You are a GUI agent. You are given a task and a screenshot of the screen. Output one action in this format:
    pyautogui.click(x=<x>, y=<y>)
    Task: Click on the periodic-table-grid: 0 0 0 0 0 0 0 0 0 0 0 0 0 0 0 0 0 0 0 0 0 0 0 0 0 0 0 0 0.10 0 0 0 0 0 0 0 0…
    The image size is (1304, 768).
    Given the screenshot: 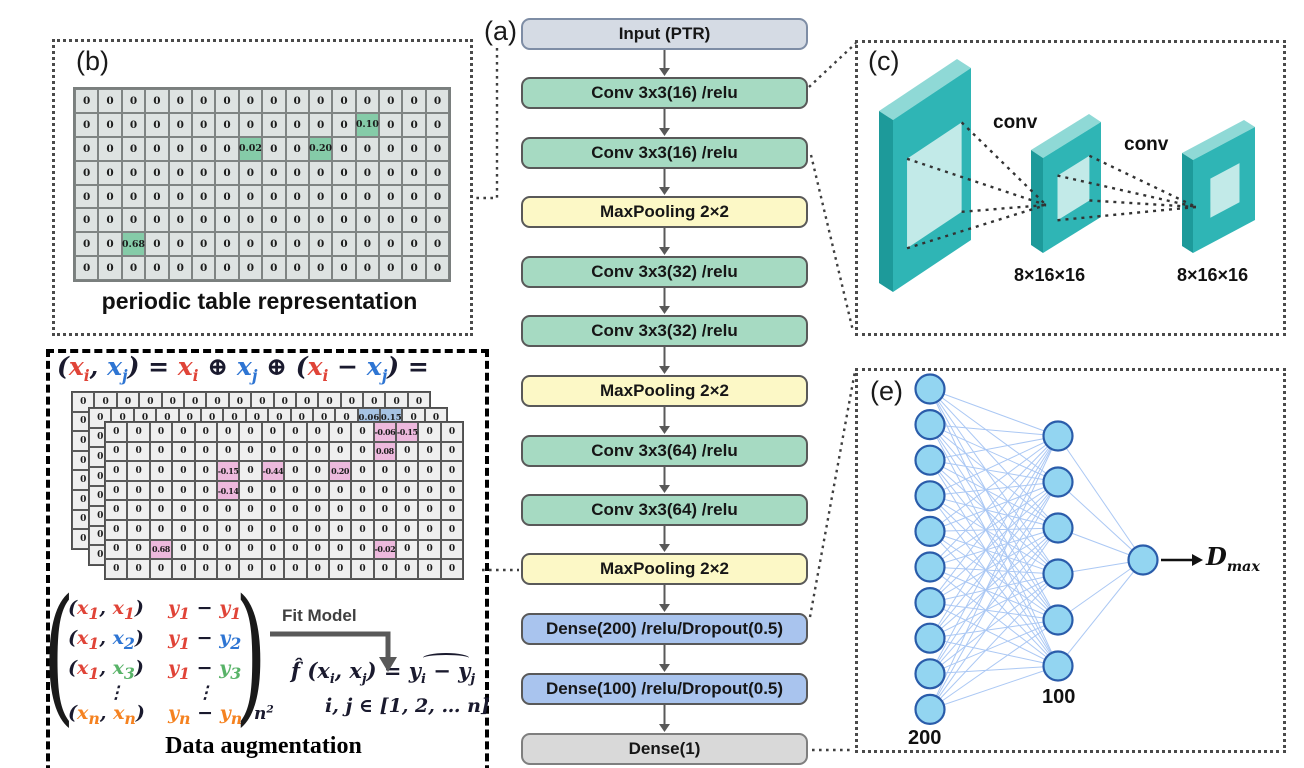 What is the action you would take?
    pyautogui.click(x=262, y=185)
    